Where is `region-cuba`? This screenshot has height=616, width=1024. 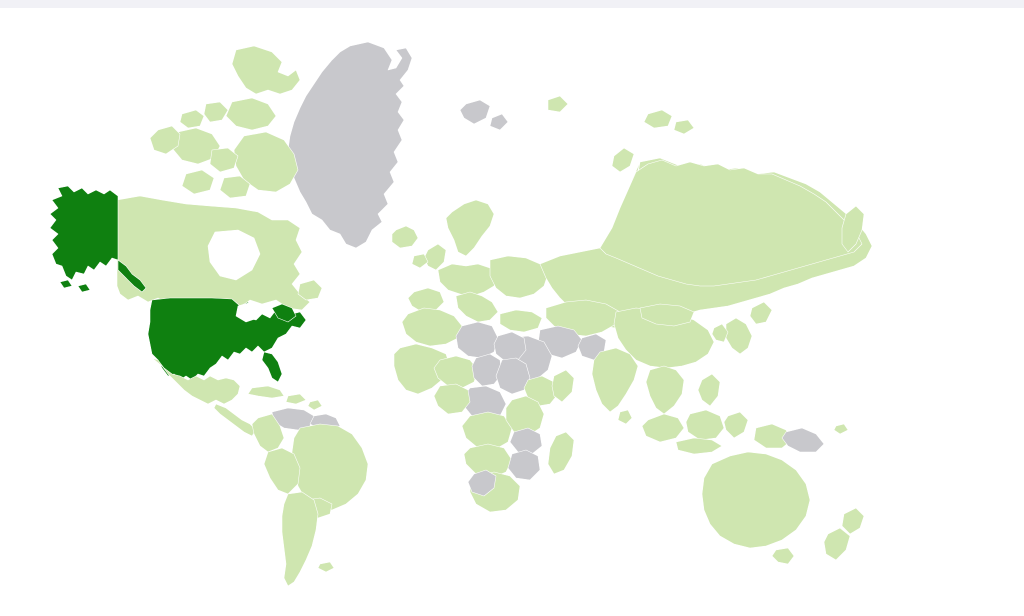
region-cuba is located at coordinates (266, 392).